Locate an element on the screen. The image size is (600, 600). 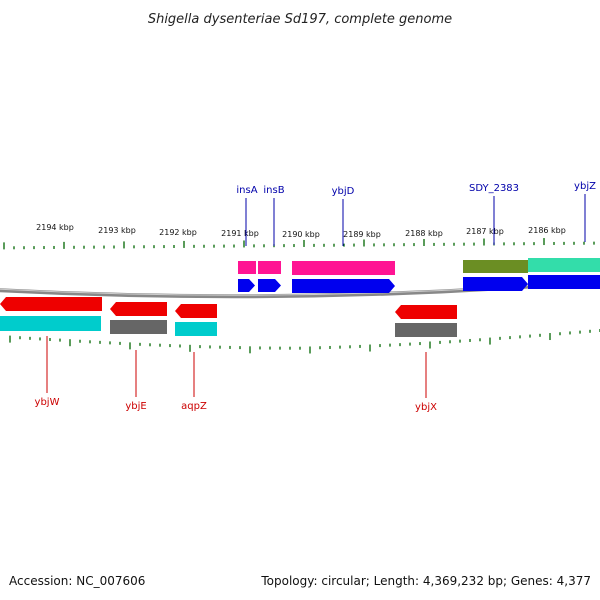
gene-label-insA: insA is located at coordinates (246, 190).